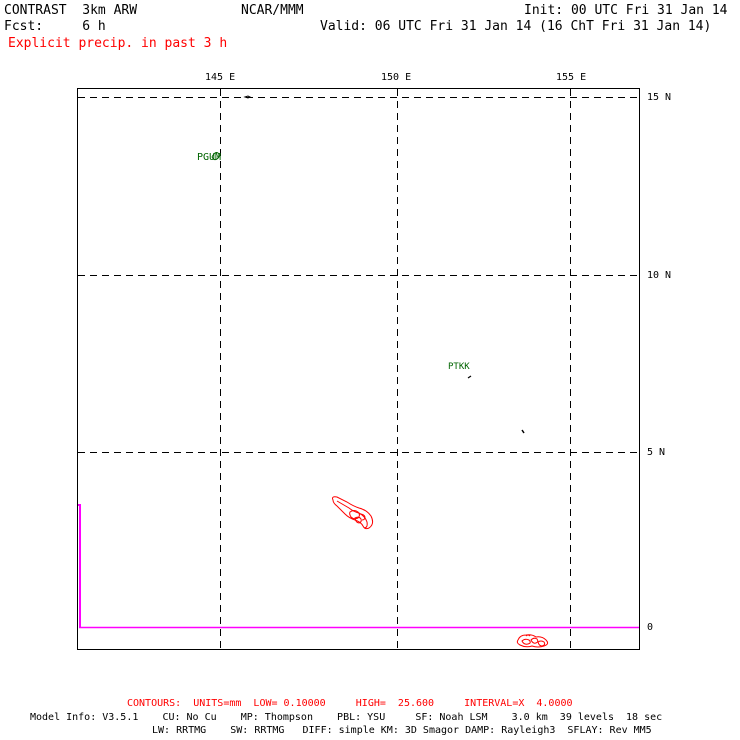 The height and width of the screenshot is (740, 740). What do you see at coordinates (396, 77) in the screenshot?
I see `lon-label-150: 150 E` at bounding box center [396, 77].